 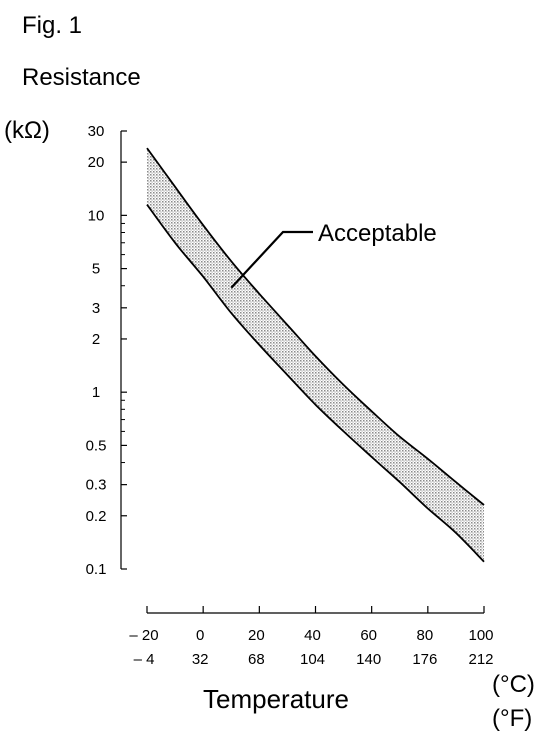 I want to click on y-tick-label: 0.2, so click(x=96, y=516).